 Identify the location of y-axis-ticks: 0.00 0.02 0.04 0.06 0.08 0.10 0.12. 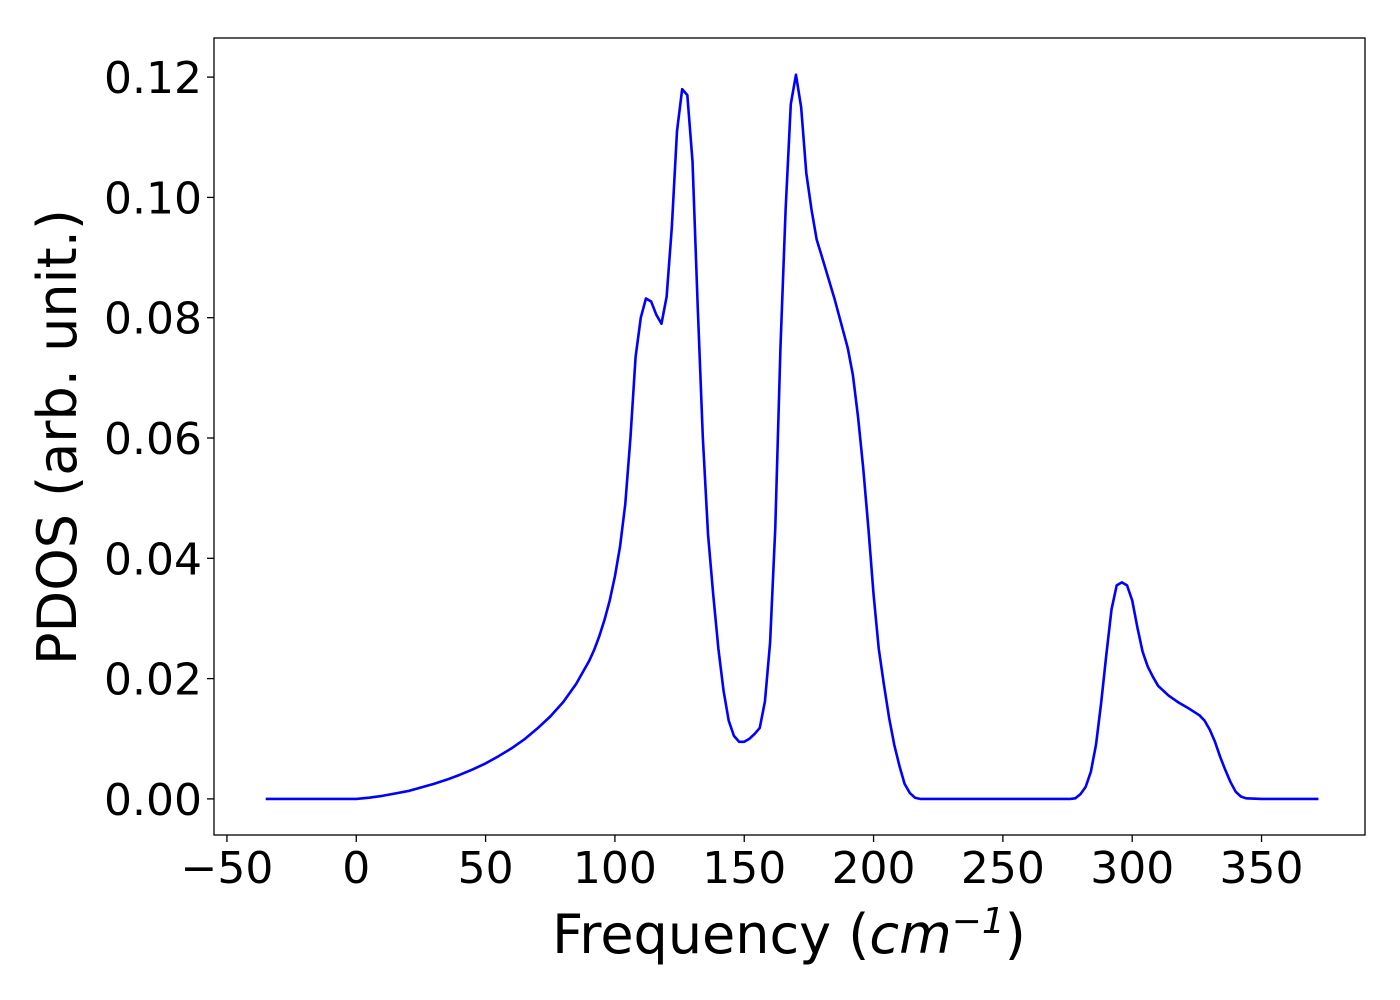
(159, 439).